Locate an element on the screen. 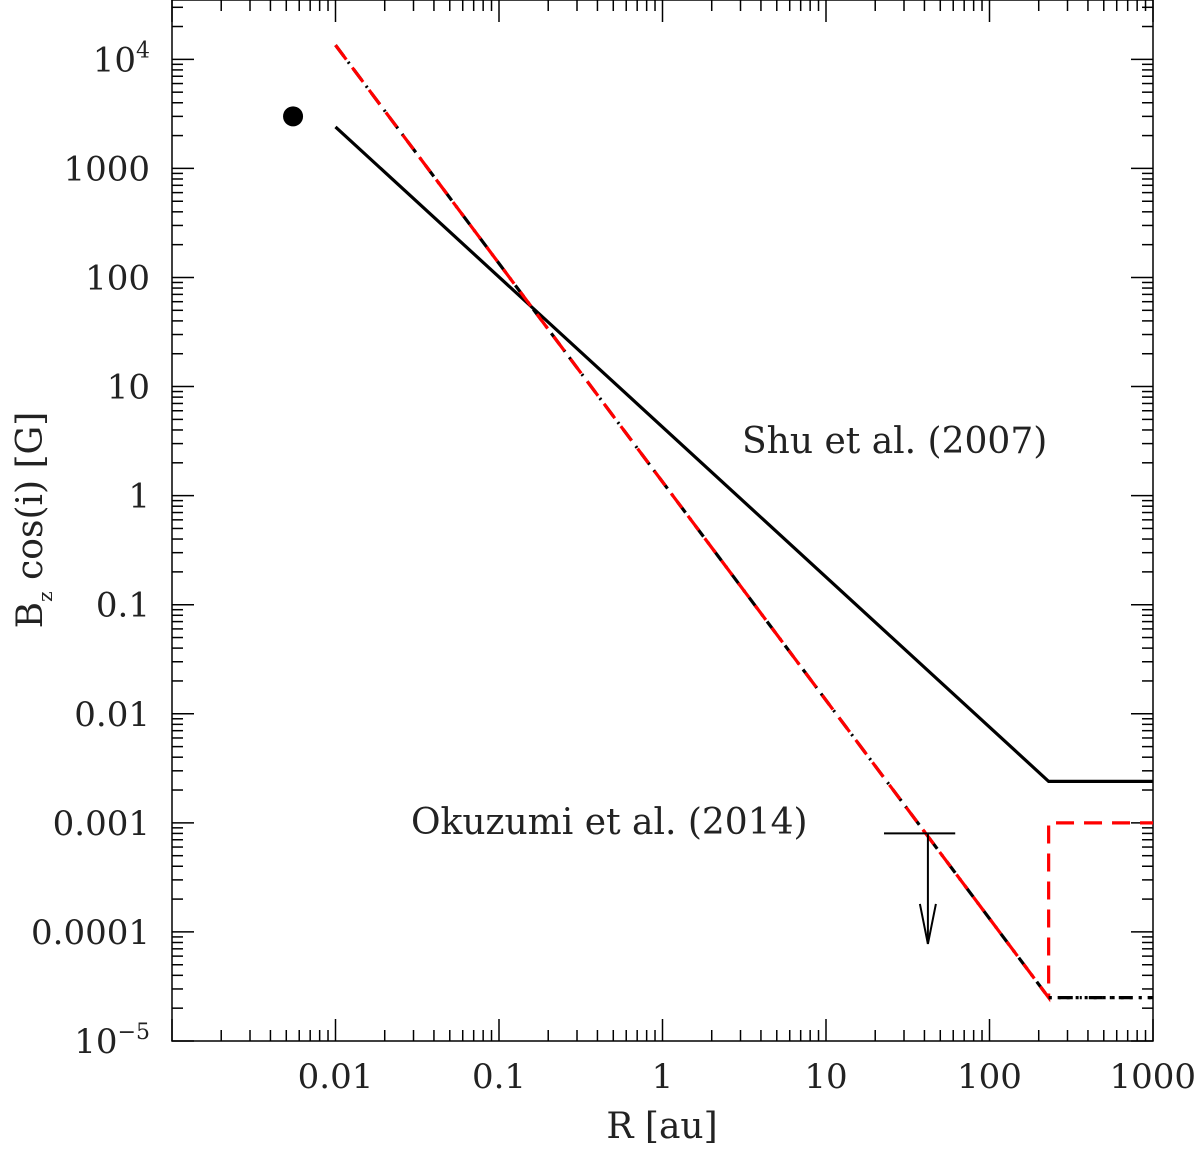 This screenshot has width=1200, height=1153. y-tick-label: 0.0001 is located at coordinates (90, 933).